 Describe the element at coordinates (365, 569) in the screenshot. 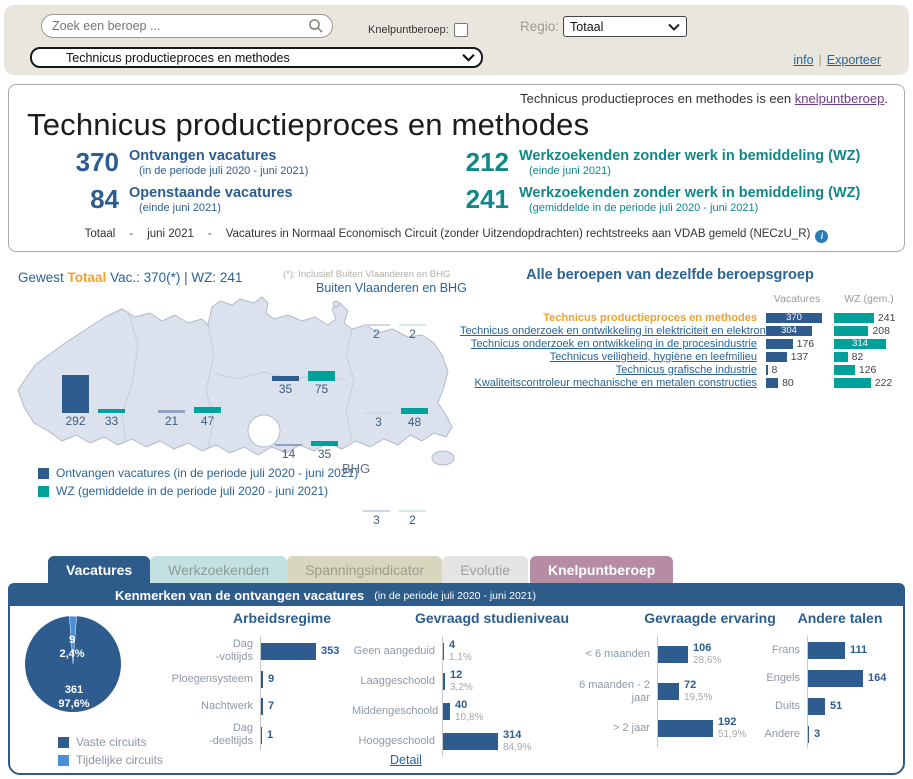

I see `tab-spanningsindicator: Spanningsindicator` at that location.